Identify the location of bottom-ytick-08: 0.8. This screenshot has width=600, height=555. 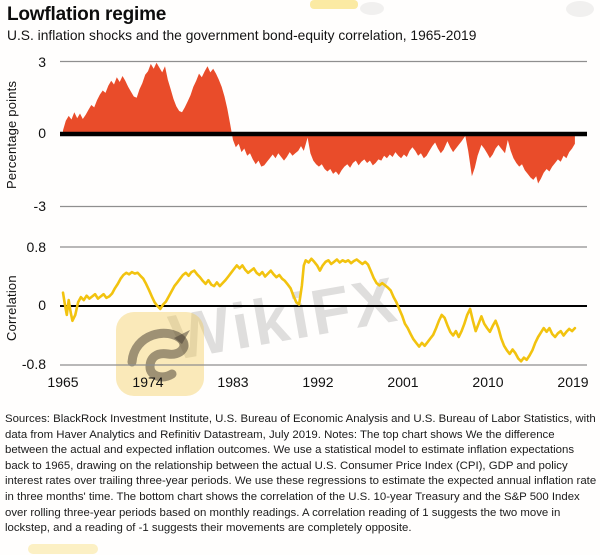
(36, 247).